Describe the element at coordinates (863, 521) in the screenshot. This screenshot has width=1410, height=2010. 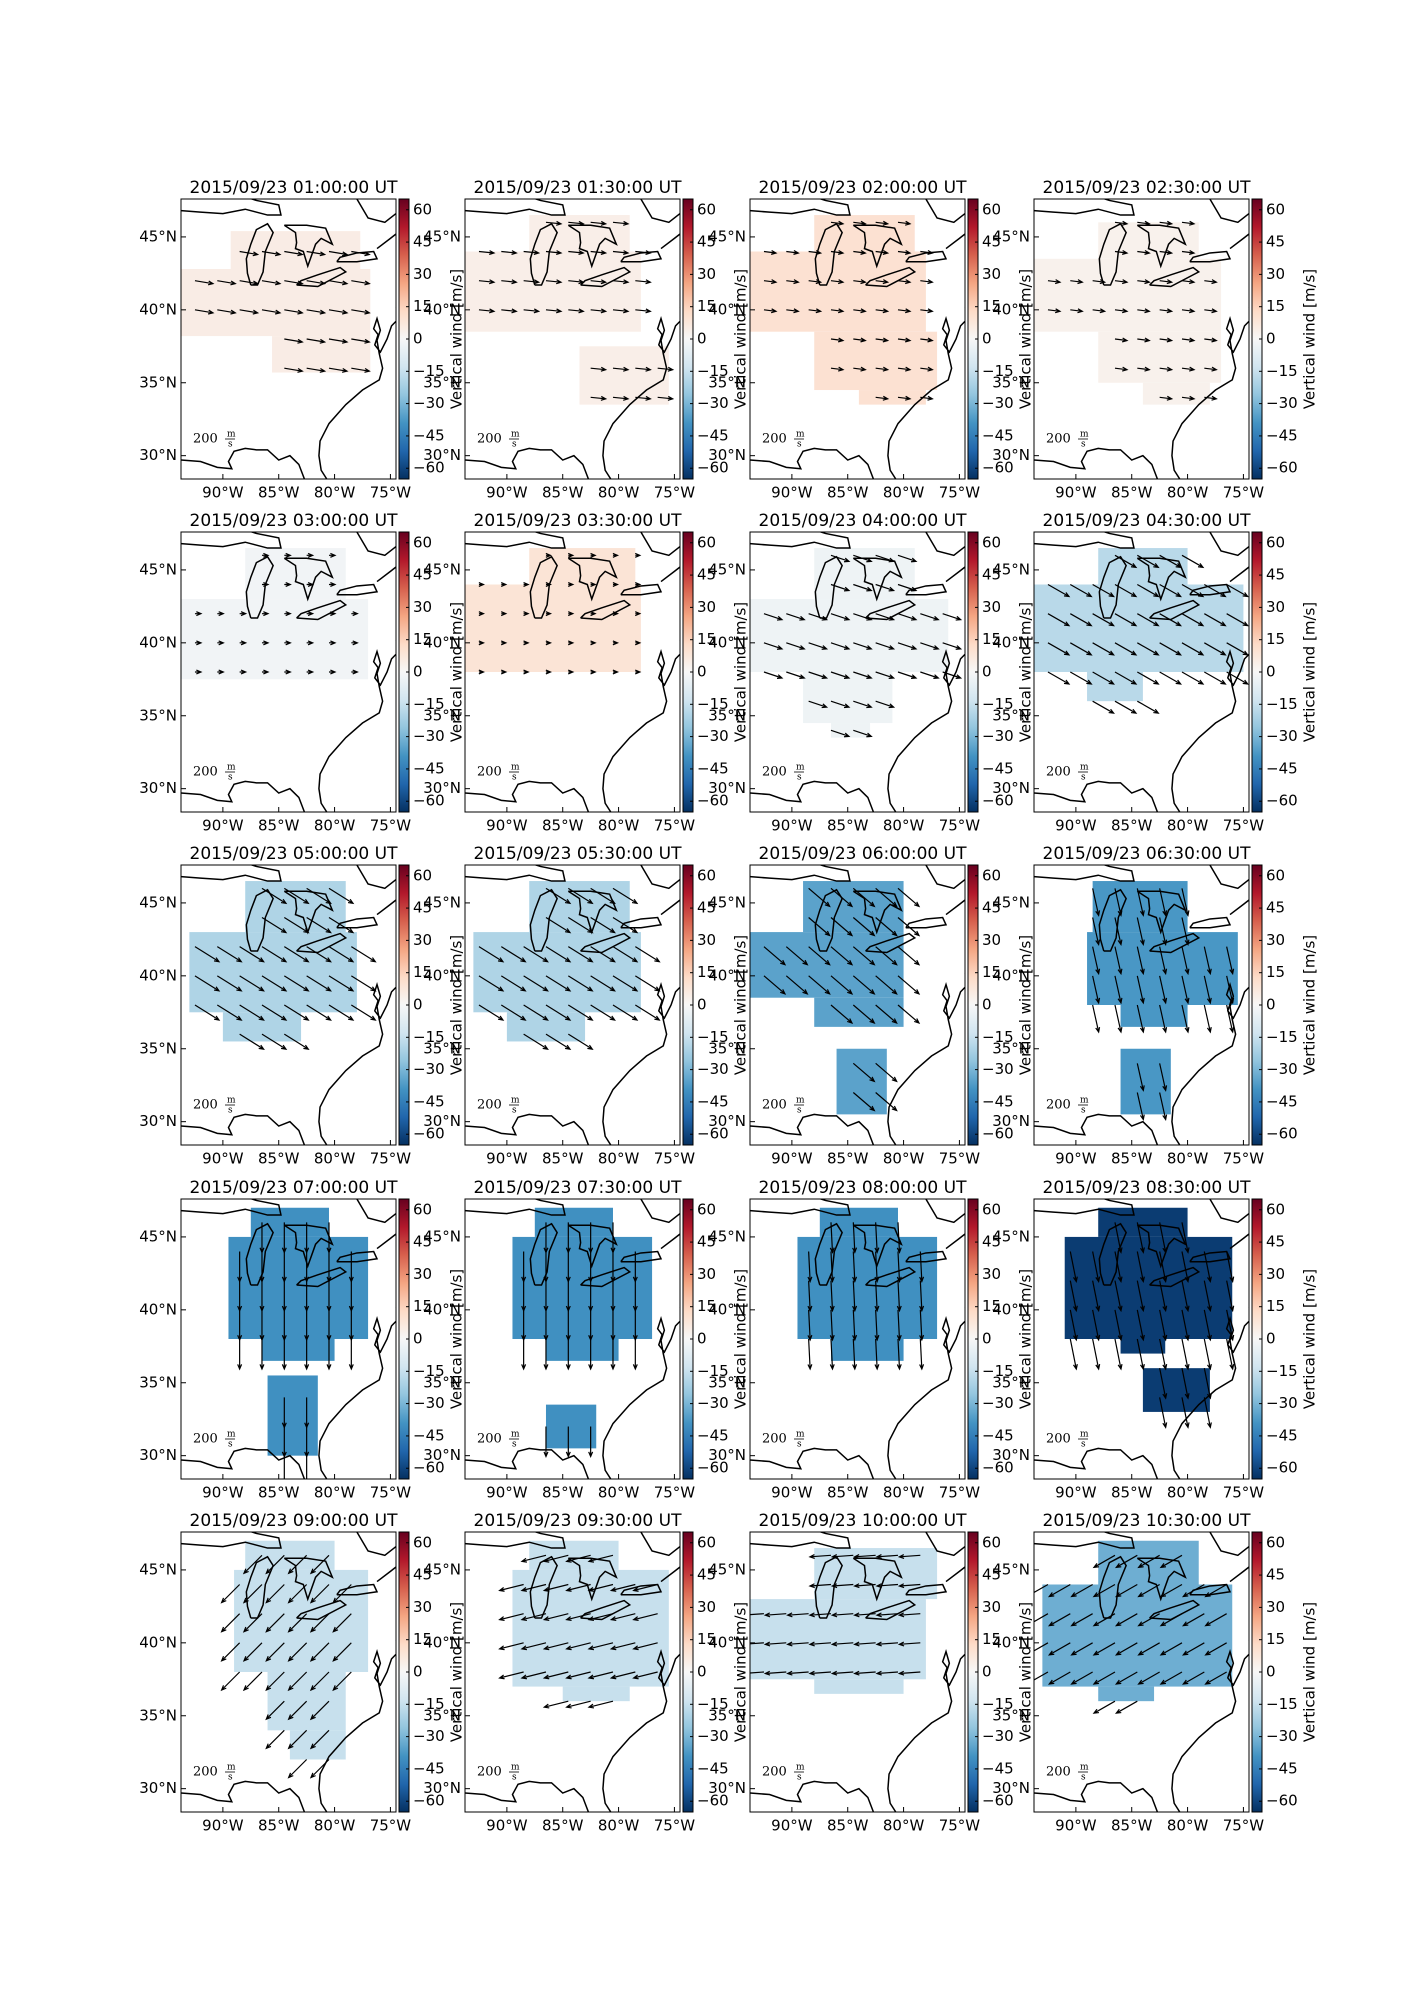
I see `panel-title: 2015/09/23 04:00:00 UT` at that location.